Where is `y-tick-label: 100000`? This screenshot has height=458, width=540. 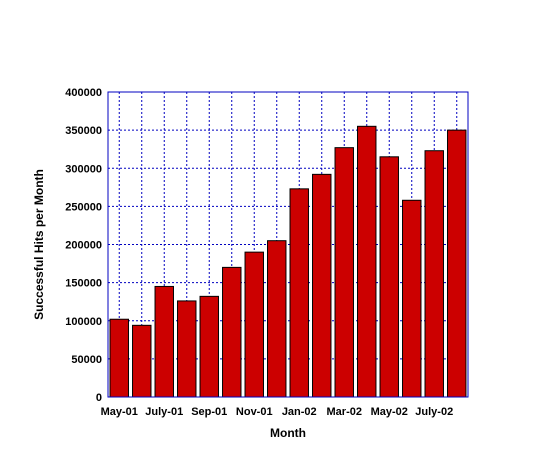
y-tick-label: 100000 is located at coordinates (83, 322).